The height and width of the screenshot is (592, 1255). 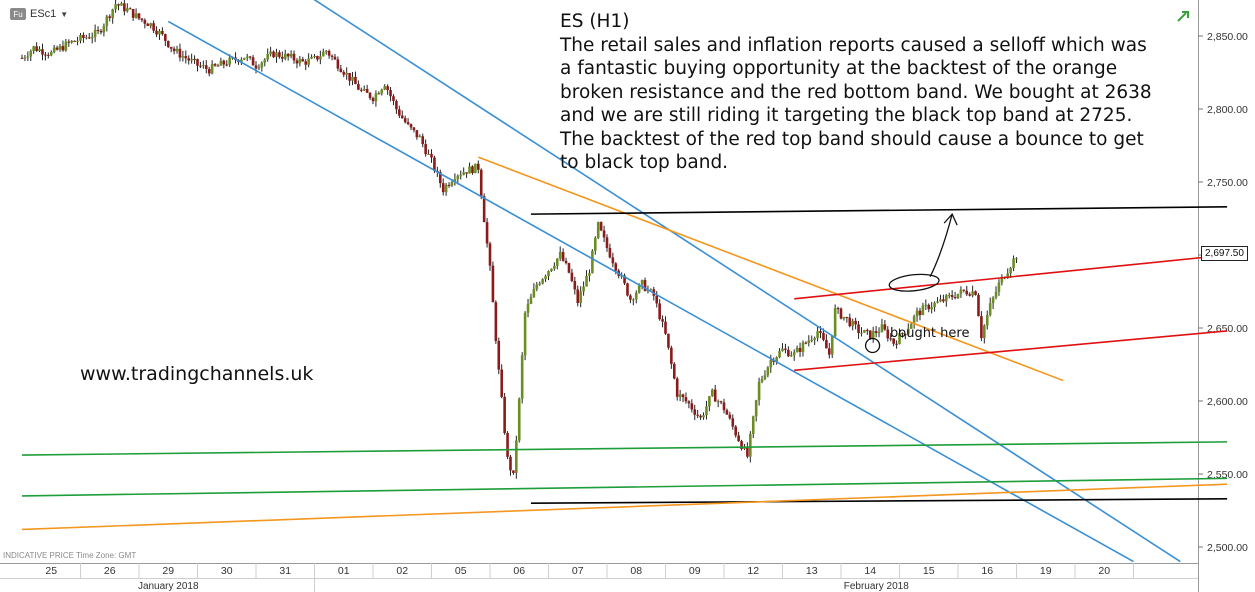 What do you see at coordinates (110, 571) in the screenshot?
I see `x-tick-label: 26` at bounding box center [110, 571].